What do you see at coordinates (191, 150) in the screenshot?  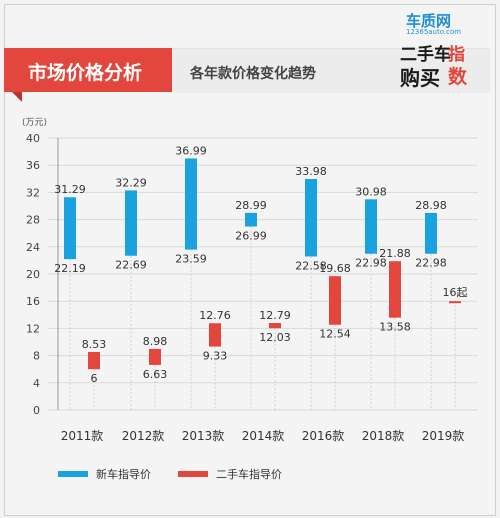 I see `label-new-high-2: 36.99` at bounding box center [191, 150].